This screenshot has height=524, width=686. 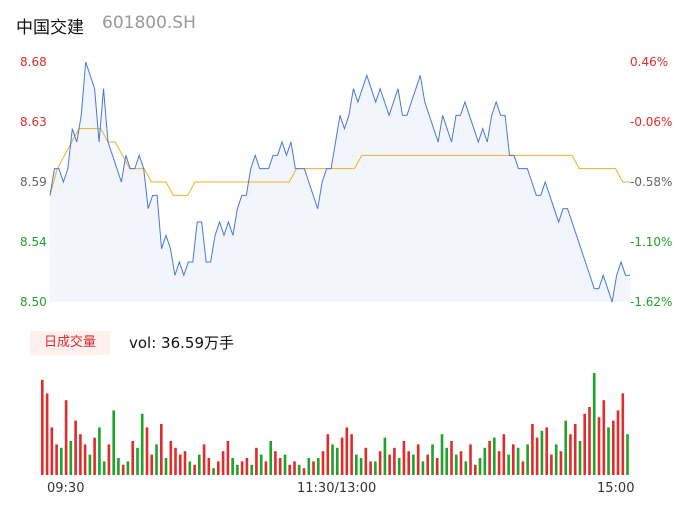 I want to click on average-price-line, so click(x=339, y=162).